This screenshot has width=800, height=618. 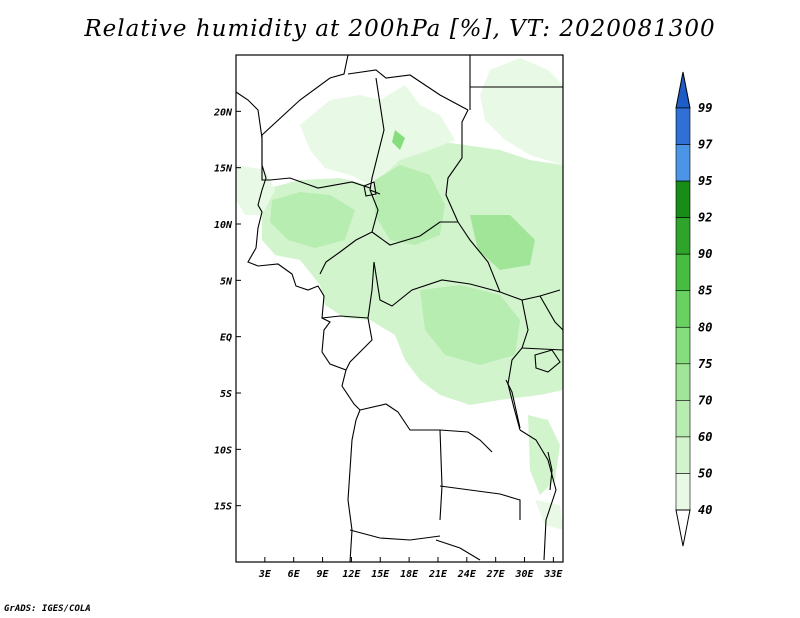 I want to click on lake-malawi, so click(x=550, y=471).